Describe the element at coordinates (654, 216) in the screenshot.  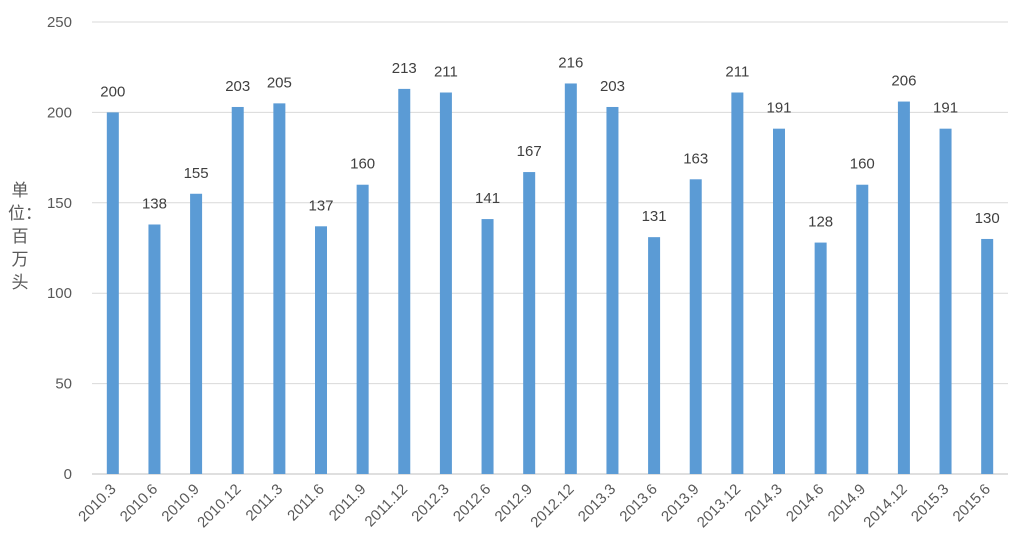
I see `data-label: 131` at that location.